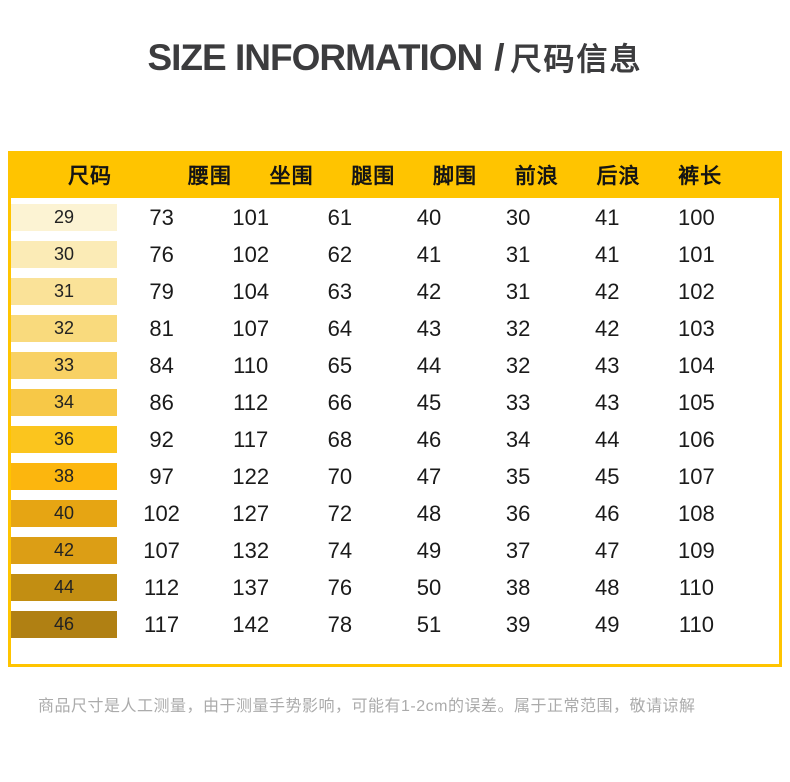 The width and height of the screenshot is (790, 782). I want to click on size-cell: 33, so click(64, 365).